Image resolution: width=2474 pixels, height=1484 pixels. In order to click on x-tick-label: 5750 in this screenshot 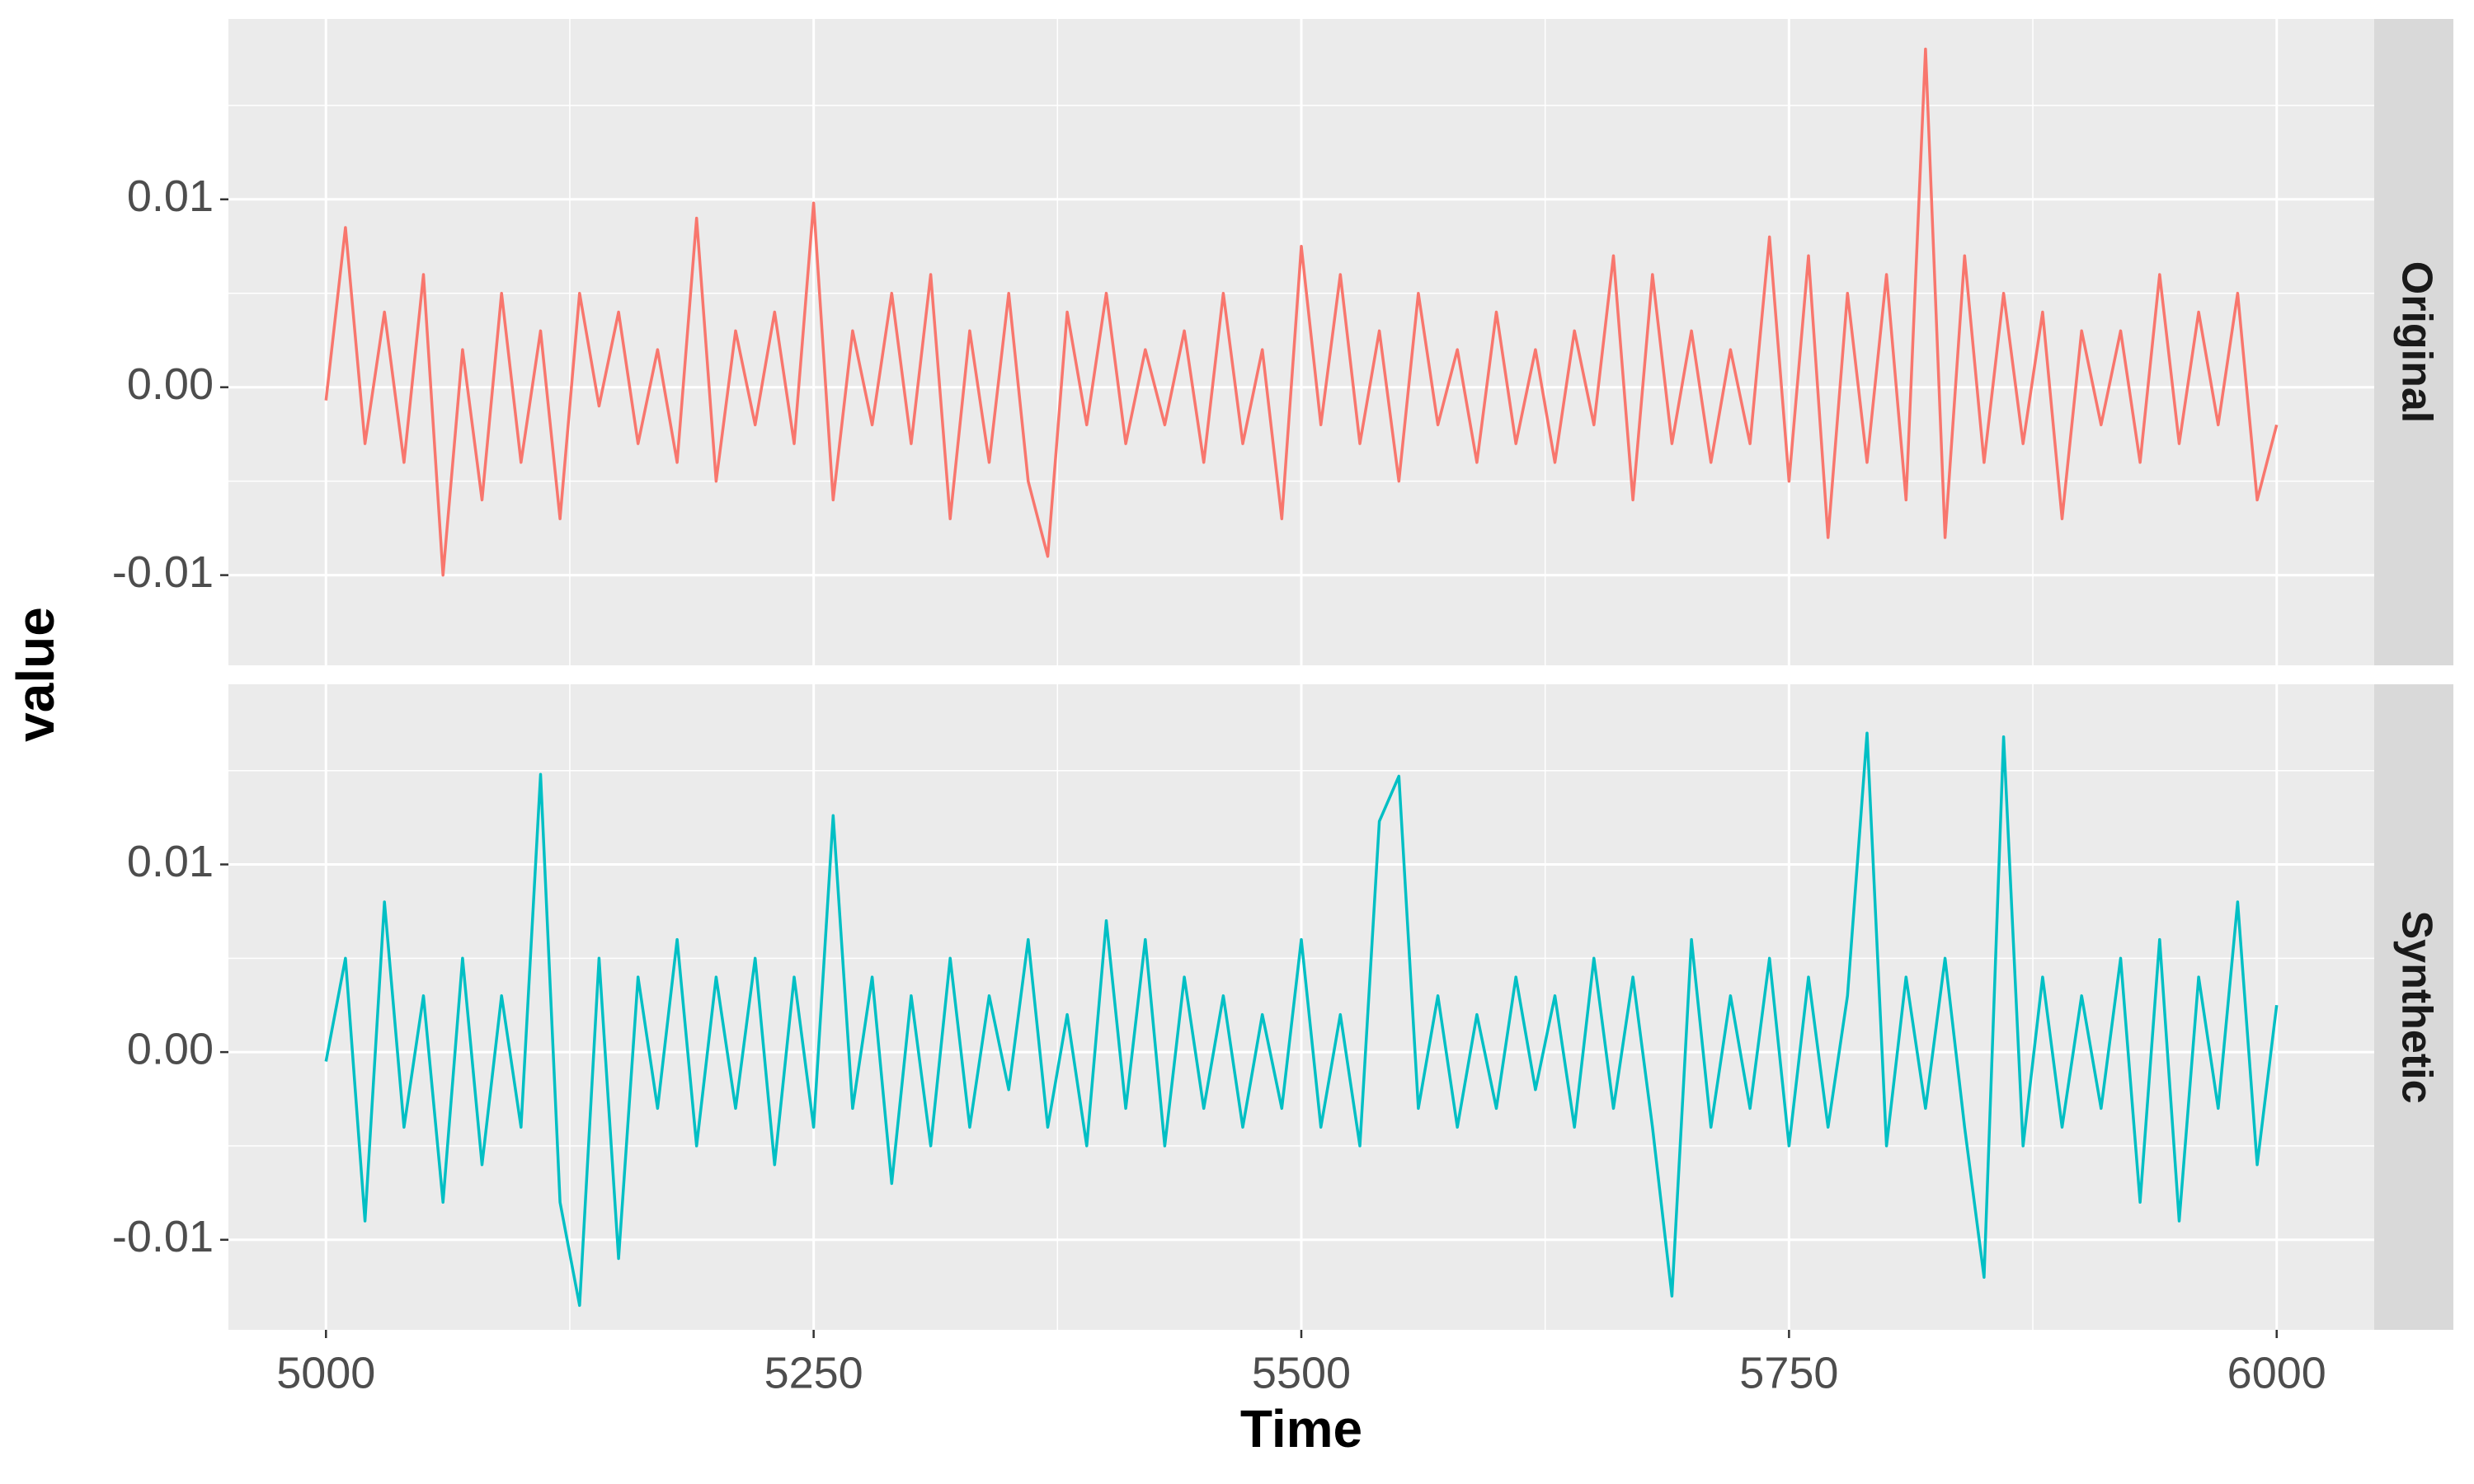, I will do `click(1788, 1372)`.